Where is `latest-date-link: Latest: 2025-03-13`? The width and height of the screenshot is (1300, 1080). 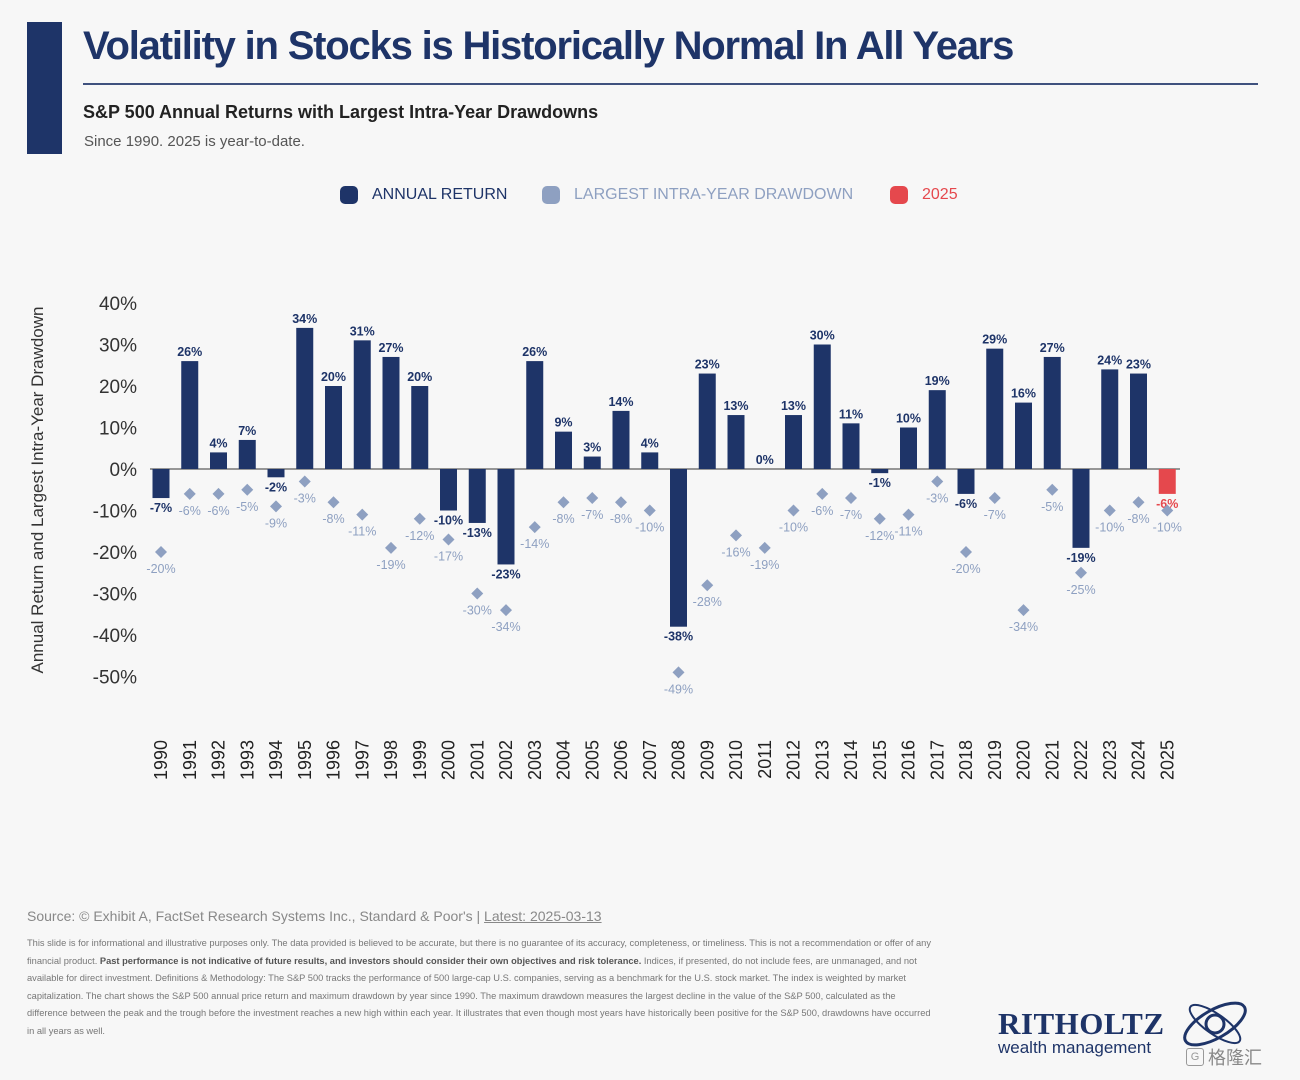 latest-date-link: Latest: 2025-03-13 is located at coordinates (543, 916).